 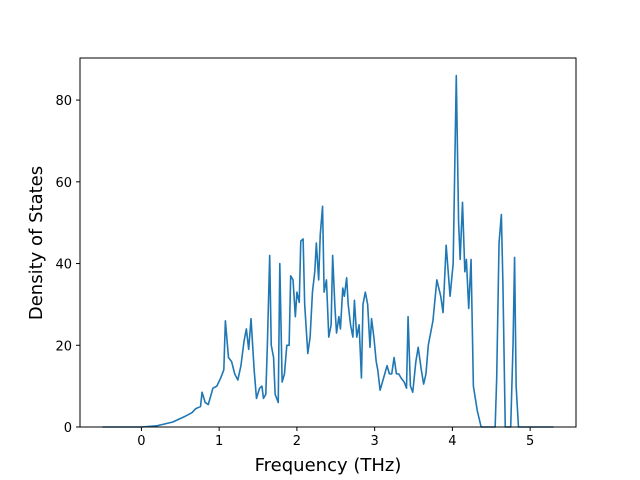 What do you see at coordinates (68, 428) in the screenshot?
I see `y-tick-label: 0` at bounding box center [68, 428].